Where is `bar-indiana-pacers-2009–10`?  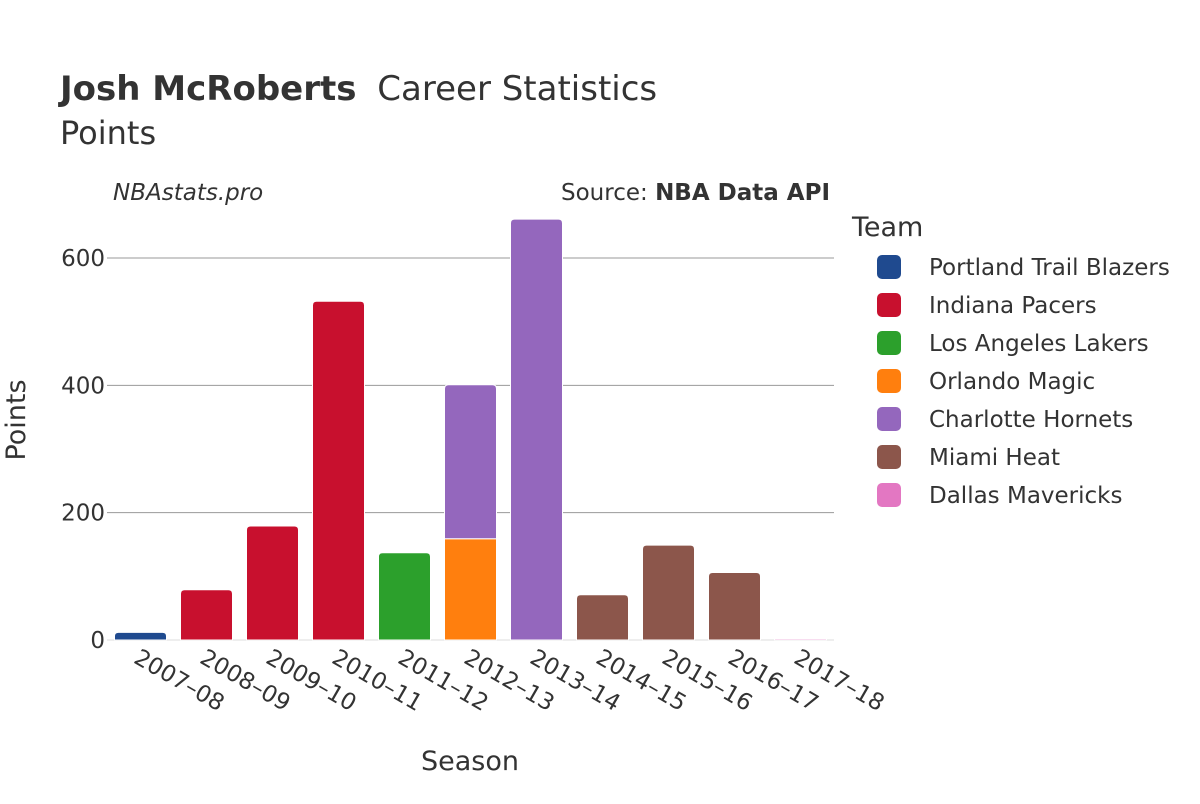
bar-indiana-pacers-2009–10 is located at coordinates (272, 583).